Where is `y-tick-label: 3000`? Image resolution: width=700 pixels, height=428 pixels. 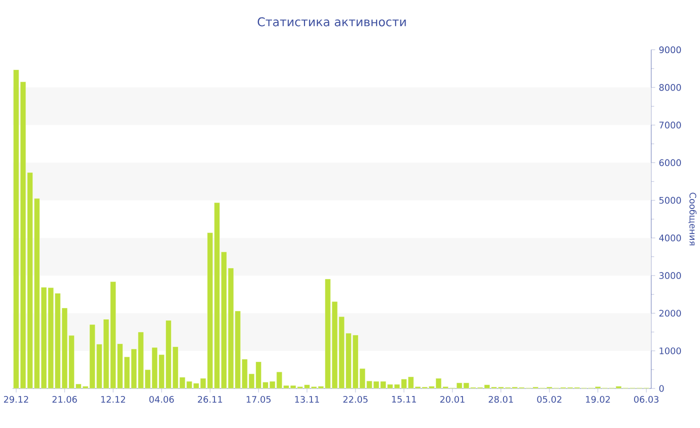 y-tick-label: 3000 is located at coordinates (670, 275).